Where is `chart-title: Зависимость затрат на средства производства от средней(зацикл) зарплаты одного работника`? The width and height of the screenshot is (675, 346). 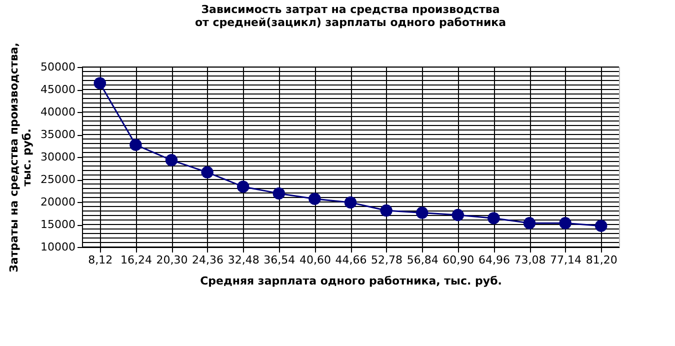
chart-title: Зависимость затрат на средства производства от средней(зацикл) зарплаты одного работника is located at coordinates (350, 16).